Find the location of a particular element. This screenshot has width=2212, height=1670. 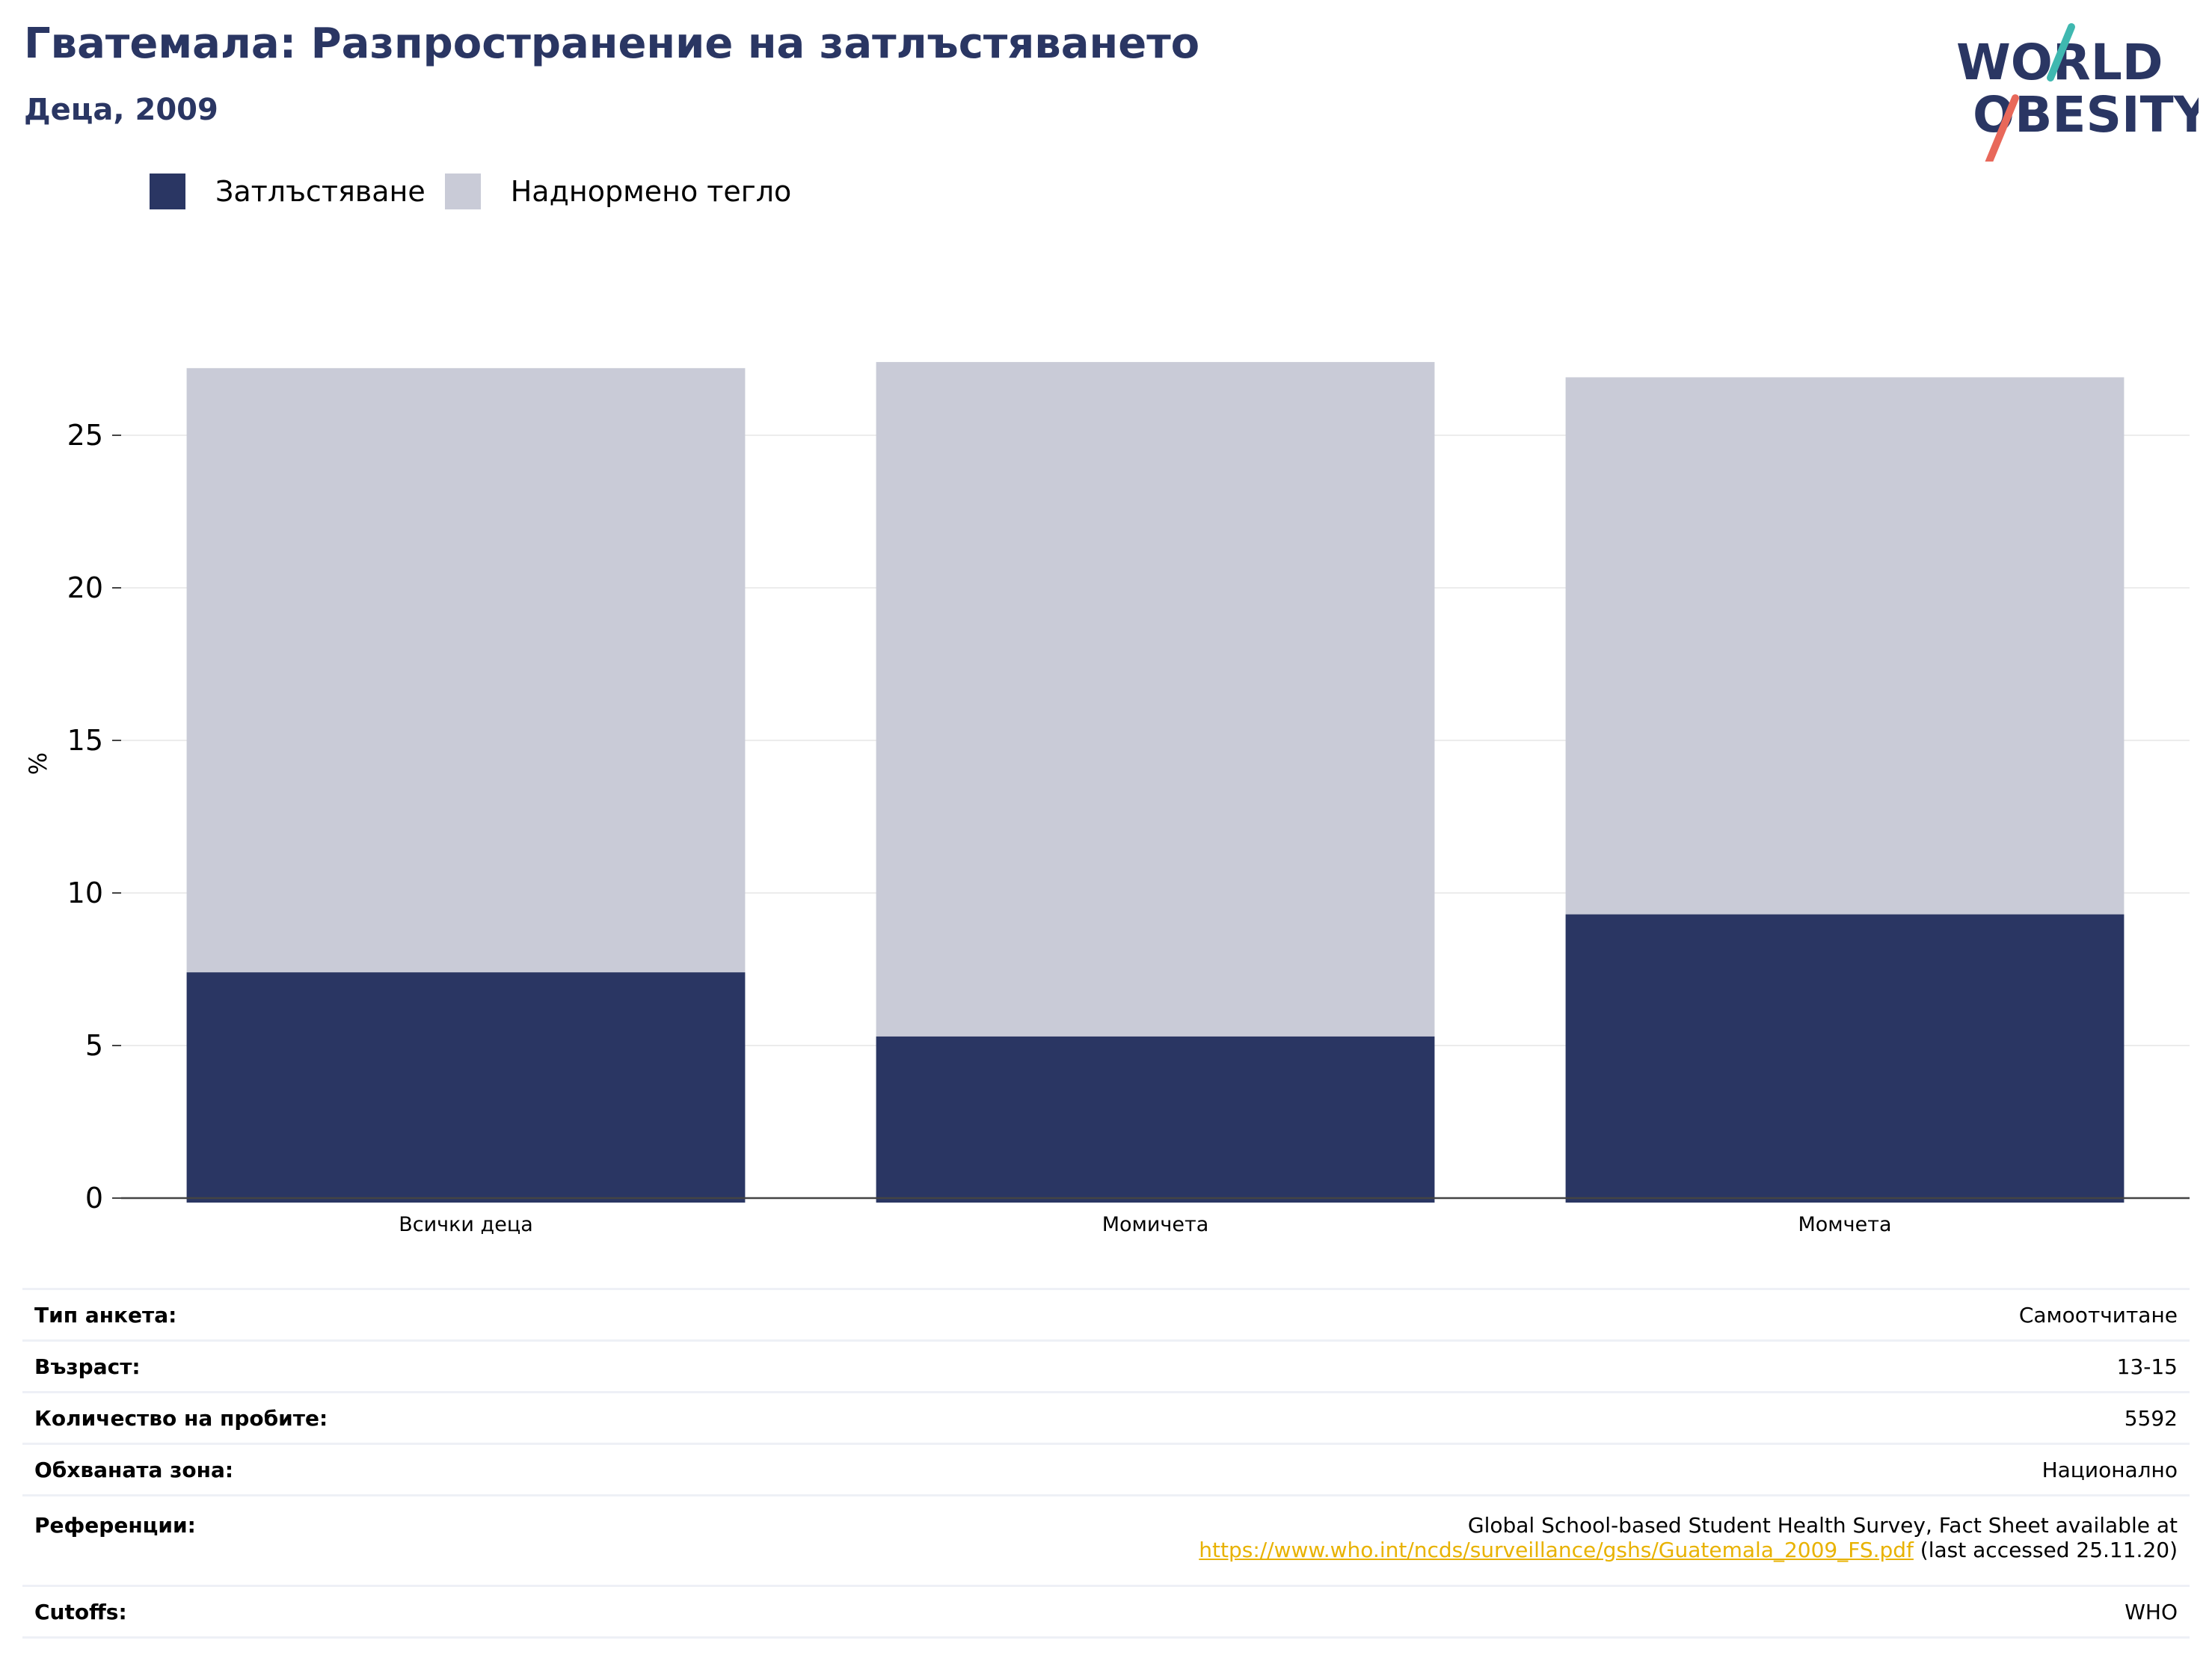

y-tick-label: 10 is located at coordinates (85, 893).